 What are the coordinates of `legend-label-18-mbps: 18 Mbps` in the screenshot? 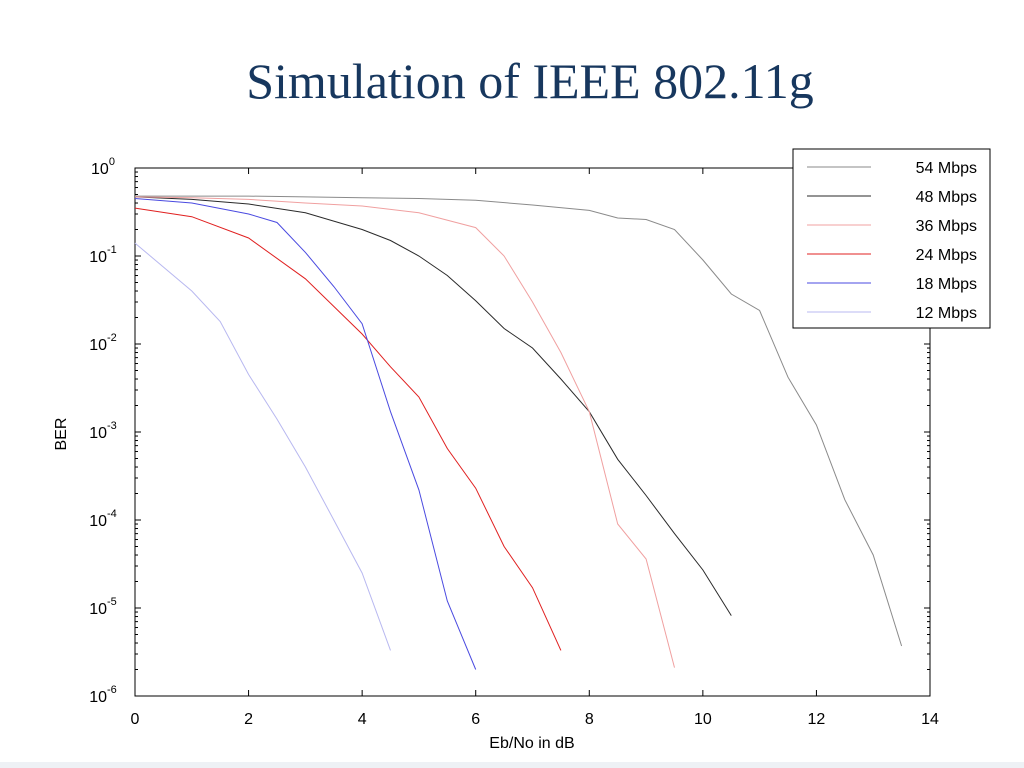 It's located at (946, 284).